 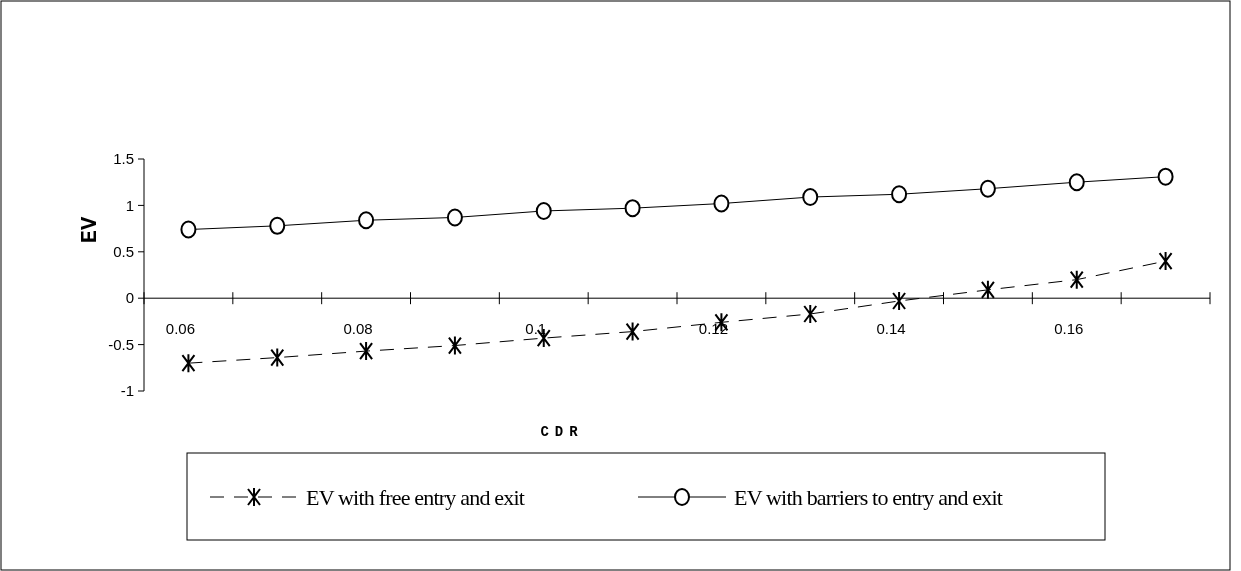 I want to click on x-tick-label: 0.1, so click(x=536, y=329).